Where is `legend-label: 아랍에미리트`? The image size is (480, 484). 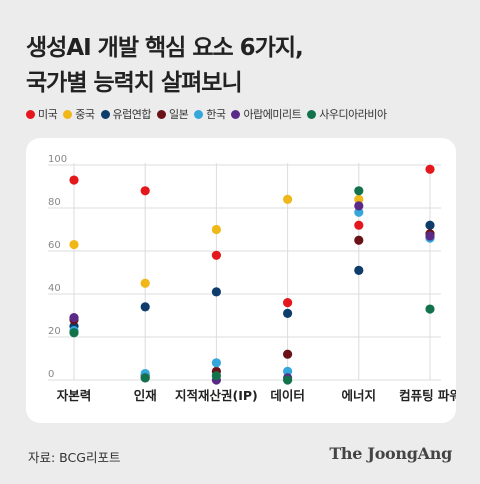 legend-label: 아랍에미리트 is located at coordinates (272, 114).